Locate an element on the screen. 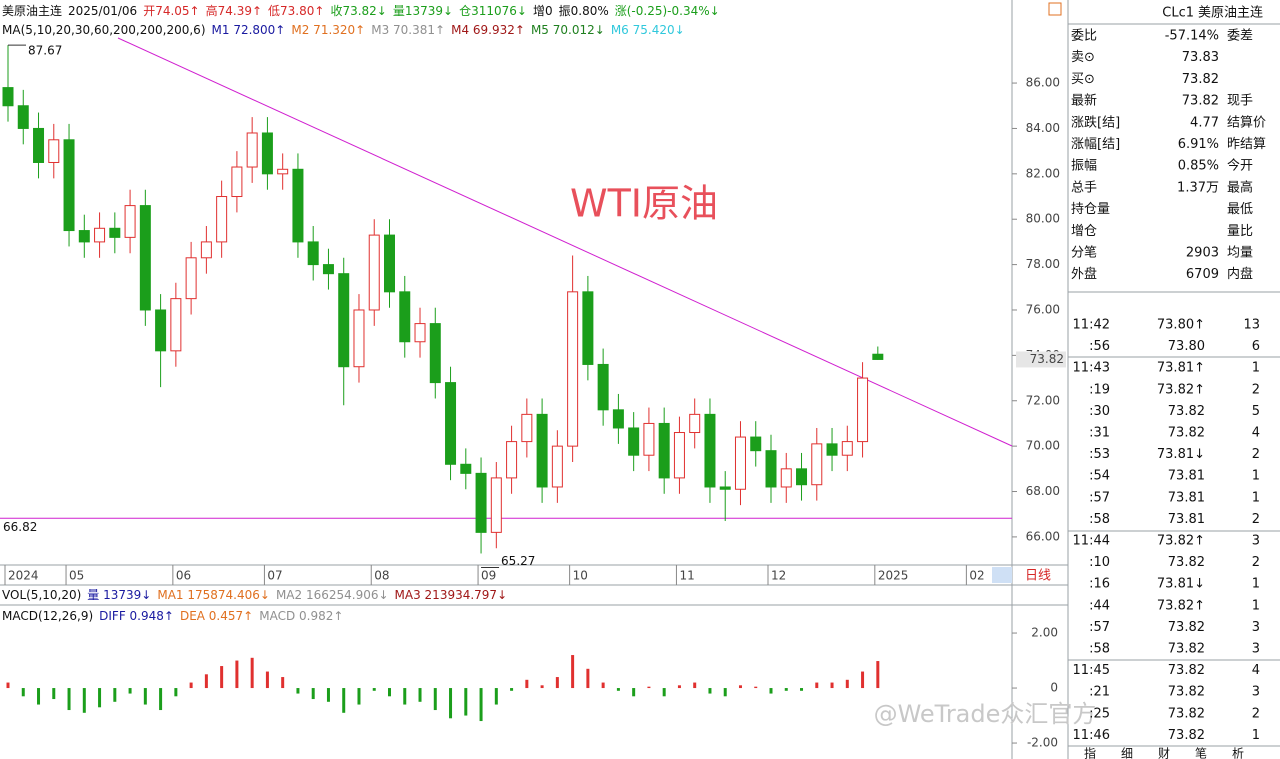 The image size is (1280, 759). quote-label2: 均量 is located at coordinates (1240, 253).